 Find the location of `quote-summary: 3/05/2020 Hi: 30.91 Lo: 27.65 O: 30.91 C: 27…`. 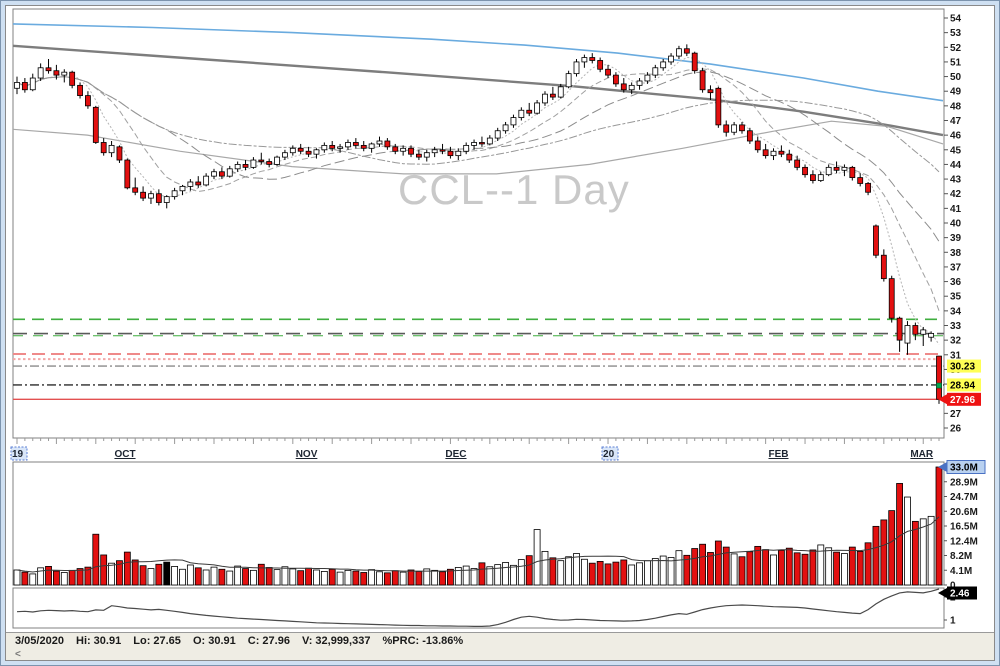

quote-summary: 3/05/2020 Hi: 30.91 Lo: 27.65 O: 30.91 C: 27… is located at coordinates (500, 641).